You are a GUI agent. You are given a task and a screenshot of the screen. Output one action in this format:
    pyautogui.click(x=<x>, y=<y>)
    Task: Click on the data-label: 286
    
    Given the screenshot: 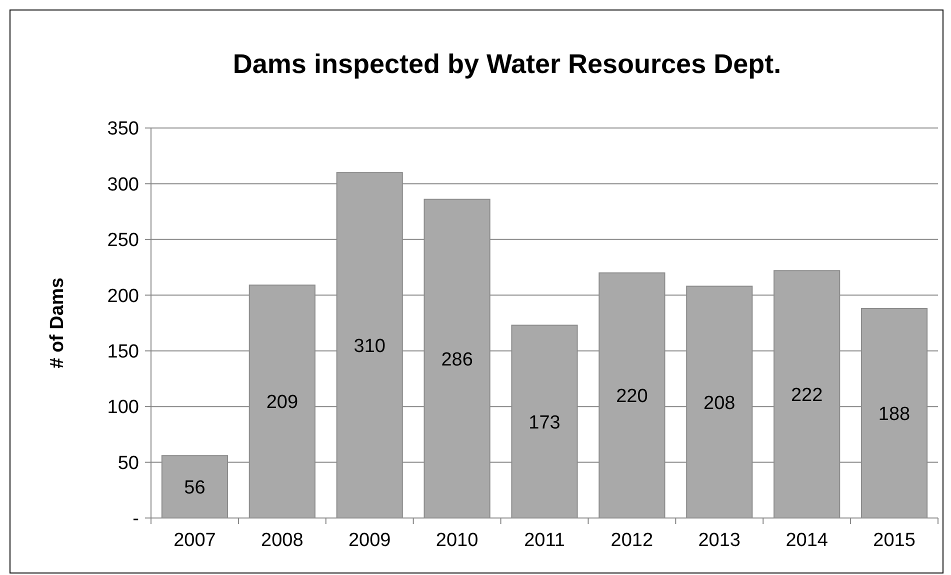 What is the action you would take?
    pyautogui.click(x=457, y=359)
    